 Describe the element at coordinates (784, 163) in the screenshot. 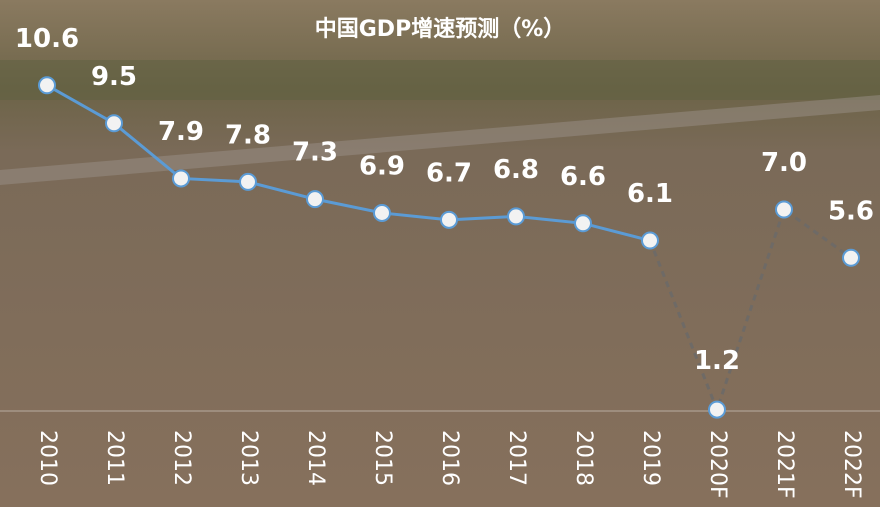

I see `data-label: 7.0` at that location.